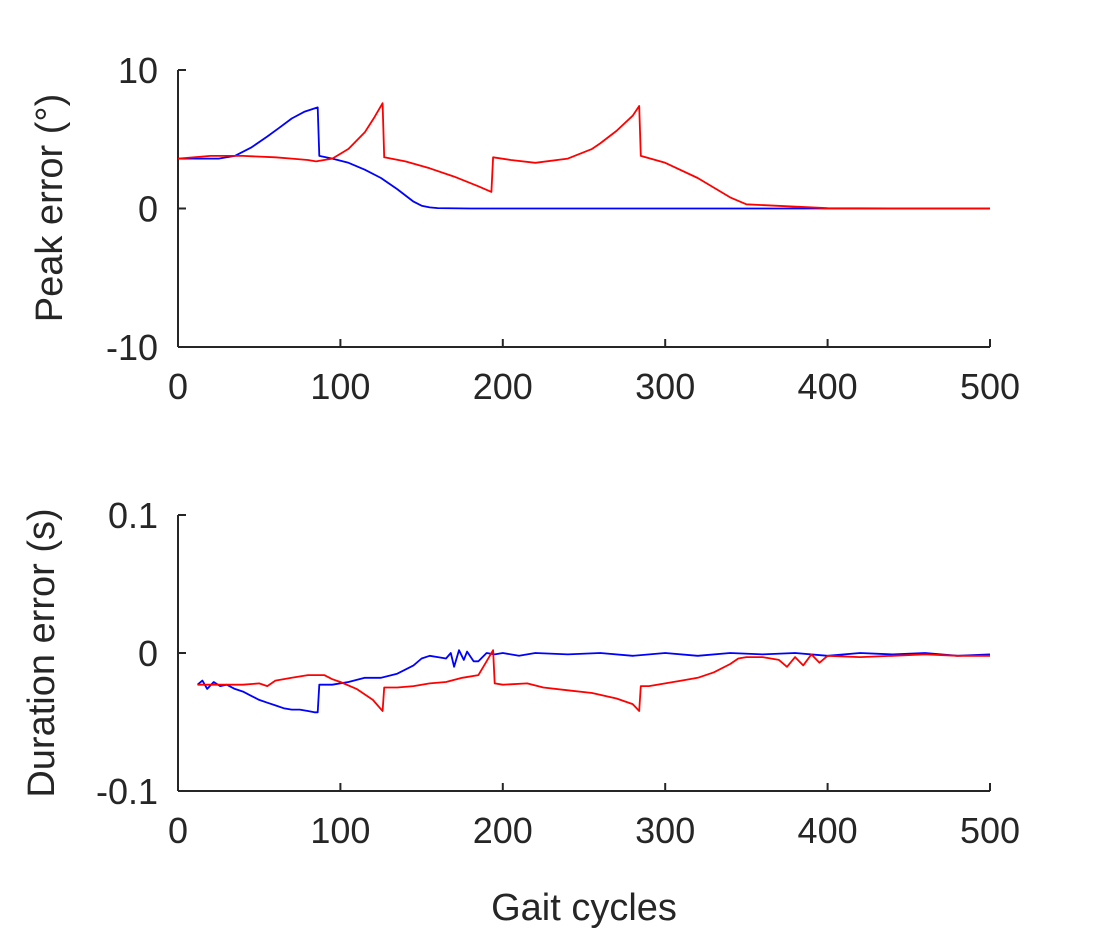 The height and width of the screenshot is (938, 1094). I want to click on top-y-tick-label-0: -10, so click(132, 347).